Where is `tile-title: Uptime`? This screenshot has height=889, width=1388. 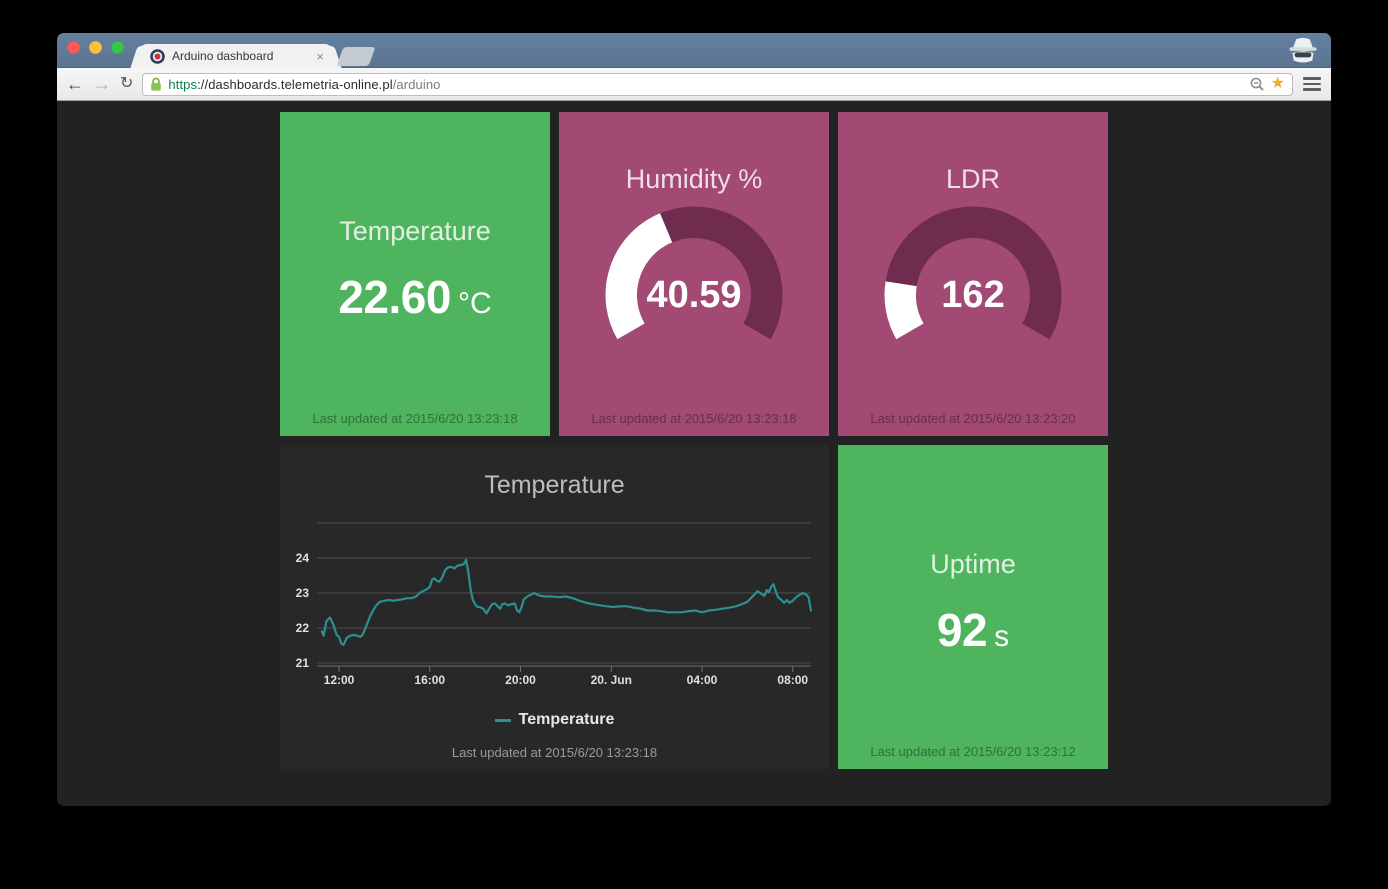
tile-title: Uptime is located at coordinates (973, 564).